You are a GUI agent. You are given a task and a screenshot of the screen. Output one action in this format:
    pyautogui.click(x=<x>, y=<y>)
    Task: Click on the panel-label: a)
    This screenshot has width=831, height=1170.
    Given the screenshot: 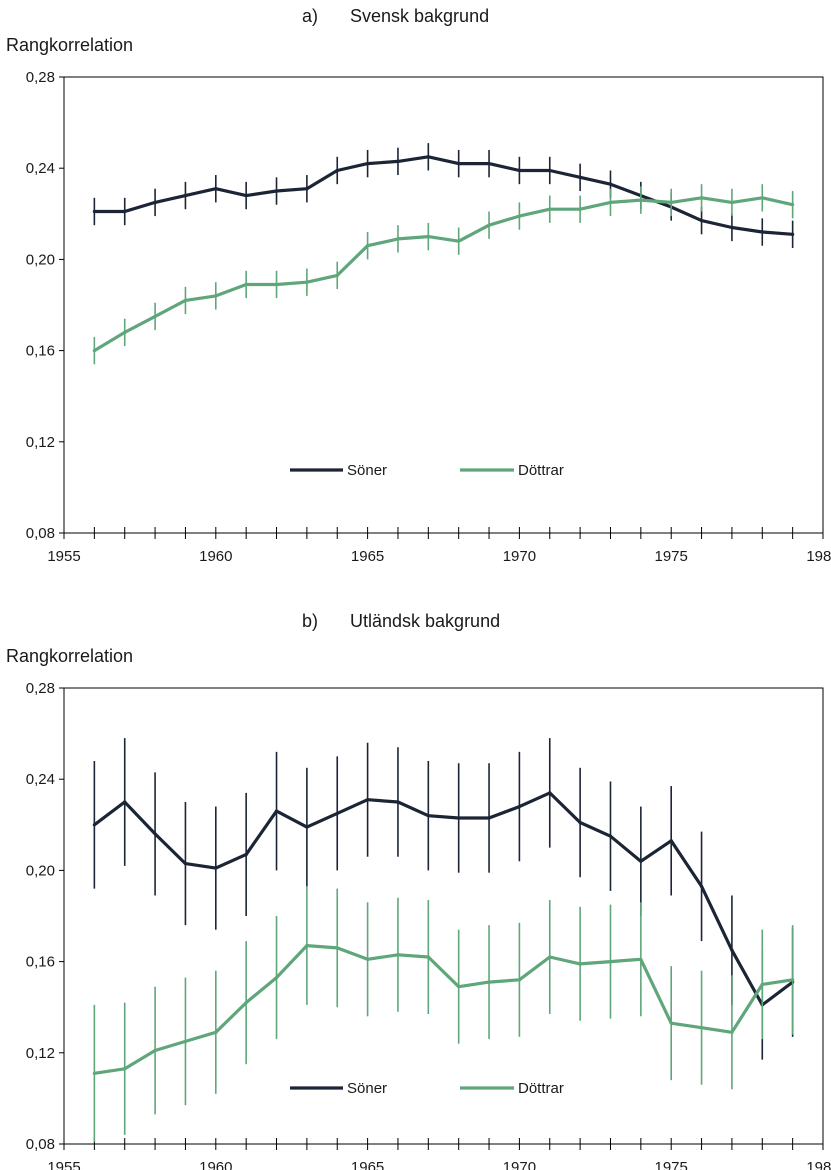 What is the action you would take?
    pyautogui.click(x=310, y=16)
    